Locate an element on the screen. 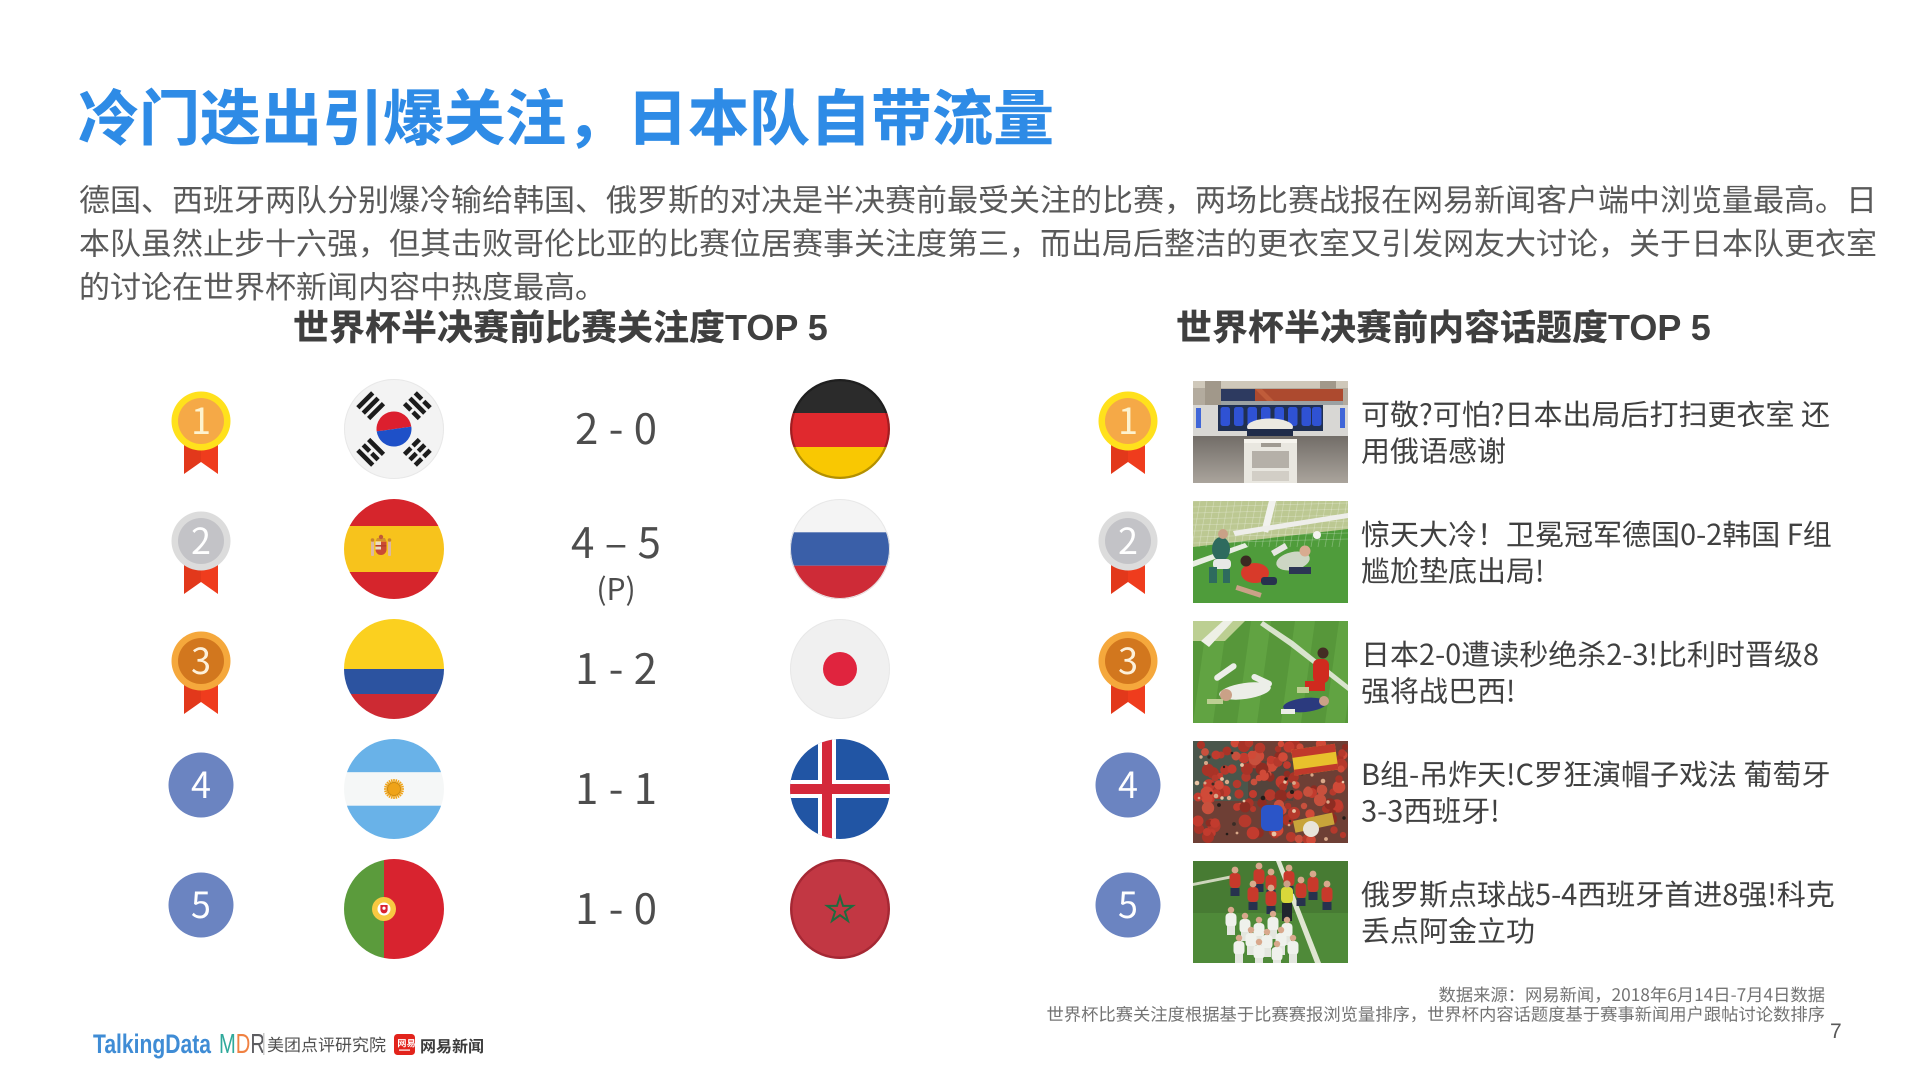 The height and width of the screenshot is (1080, 1921). svg-text: MDR is located at coordinates (242, 1044).